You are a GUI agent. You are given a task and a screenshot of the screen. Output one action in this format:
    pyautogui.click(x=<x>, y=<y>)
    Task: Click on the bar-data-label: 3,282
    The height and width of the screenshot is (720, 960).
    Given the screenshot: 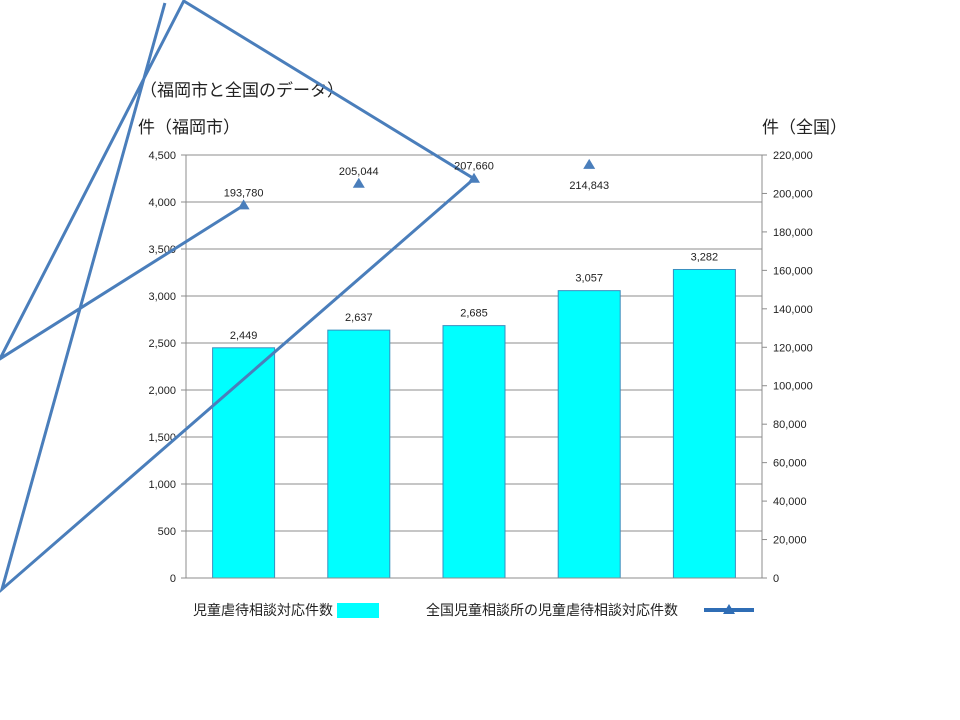 What is the action you would take?
    pyautogui.click(x=705, y=257)
    